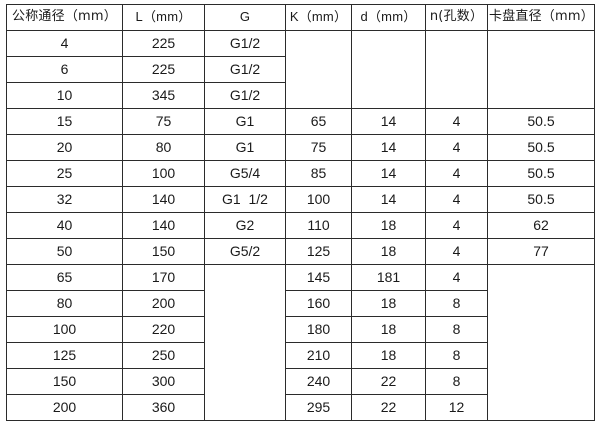 This screenshot has width=600, height=421. What do you see at coordinates (318, 173) in the screenshot?
I see `cell-K: 85` at bounding box center [318, 173].